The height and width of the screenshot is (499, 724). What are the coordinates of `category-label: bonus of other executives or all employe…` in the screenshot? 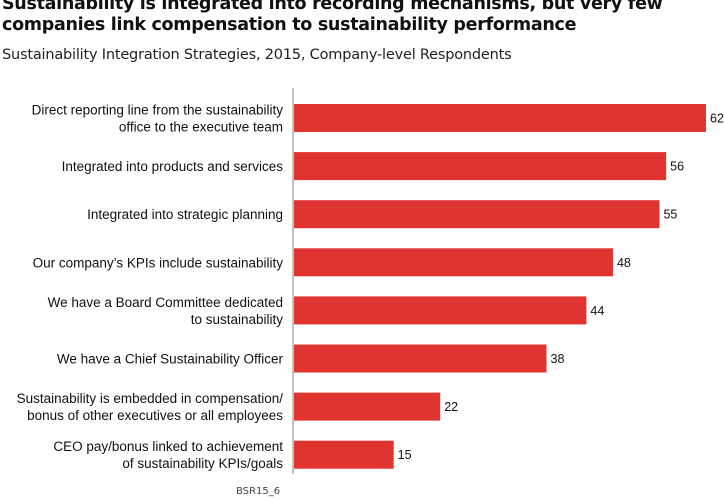 It's located at (155, 415).